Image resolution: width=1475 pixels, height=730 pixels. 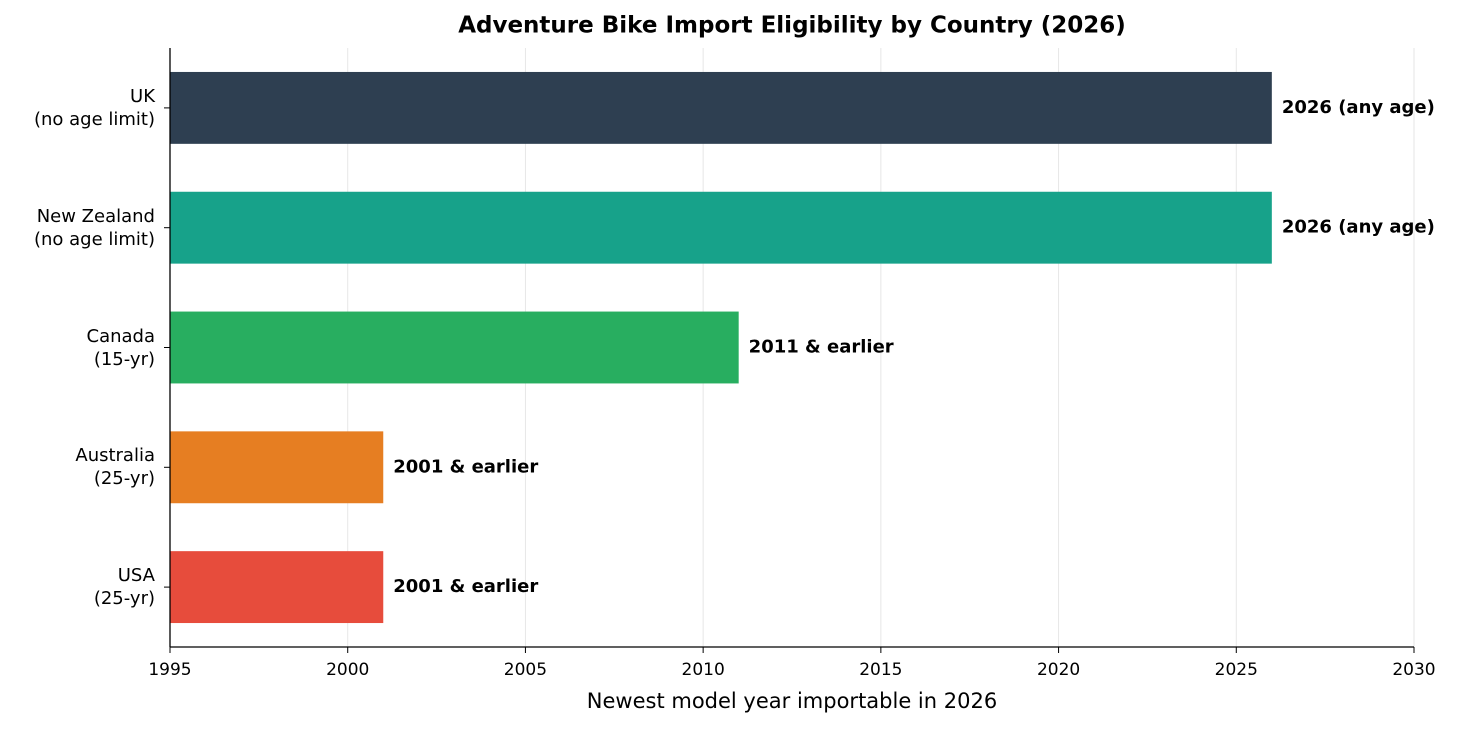 What do you see at coordinates (94, 107) in the screenshot?
I see `y-tick-label: UK (no age limit)` at bounding box center [94, 107].